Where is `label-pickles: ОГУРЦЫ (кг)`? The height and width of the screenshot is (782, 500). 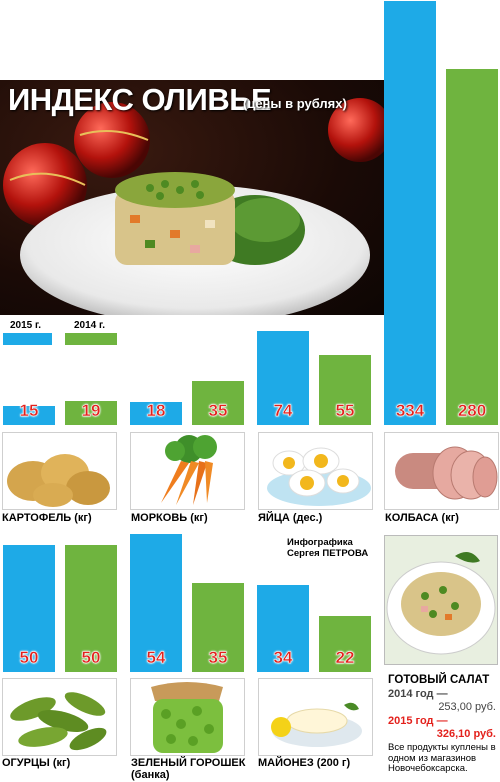
label-pickles: ОГУРЦЫ (кг) is located at coordinates (36, 763).